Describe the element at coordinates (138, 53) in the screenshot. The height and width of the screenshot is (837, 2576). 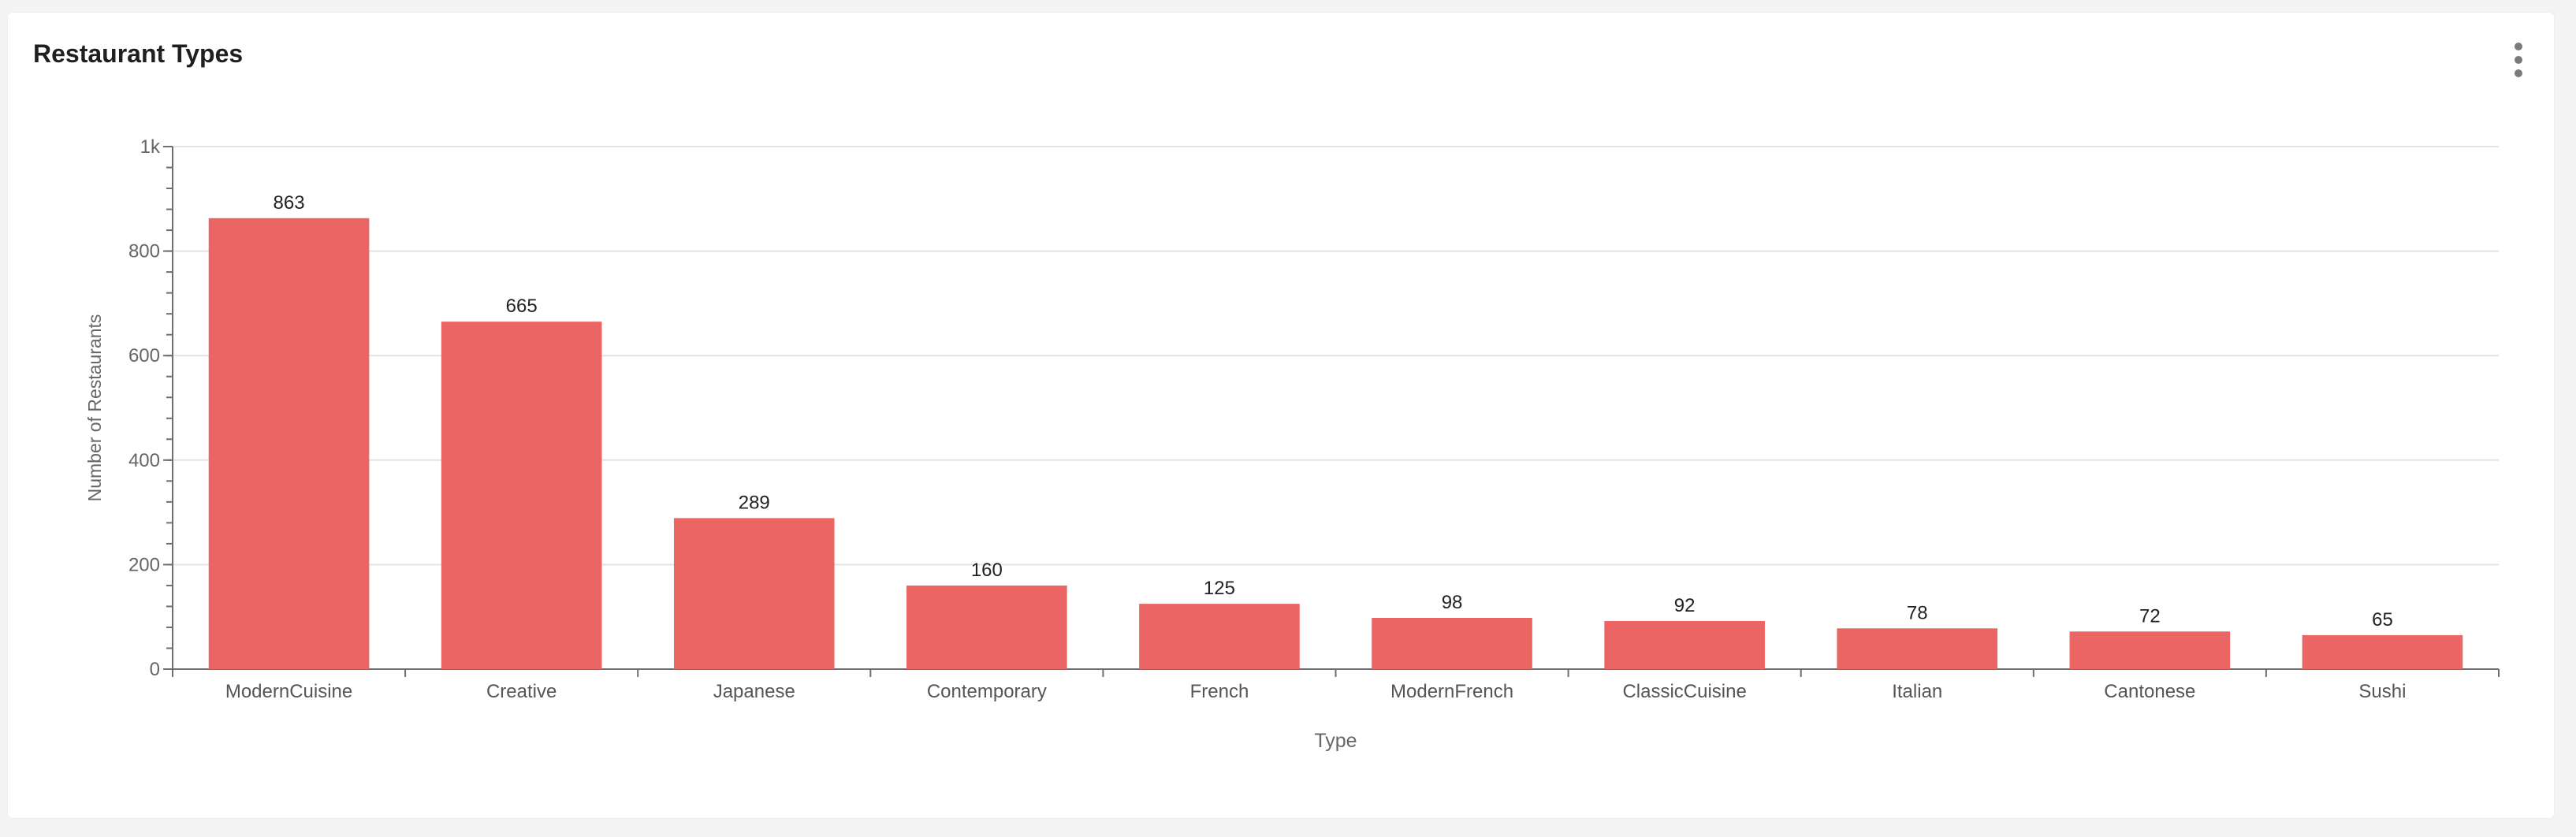
I see `card-title: Restaurant Types` at that location.